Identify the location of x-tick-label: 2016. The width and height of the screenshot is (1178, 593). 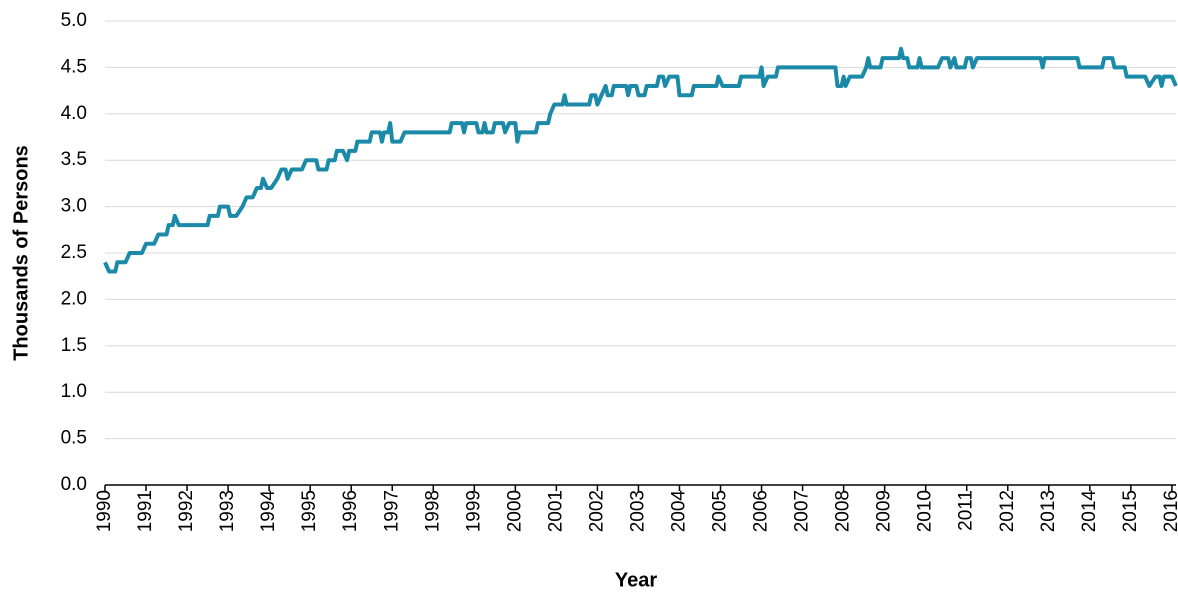
(1169, 511).